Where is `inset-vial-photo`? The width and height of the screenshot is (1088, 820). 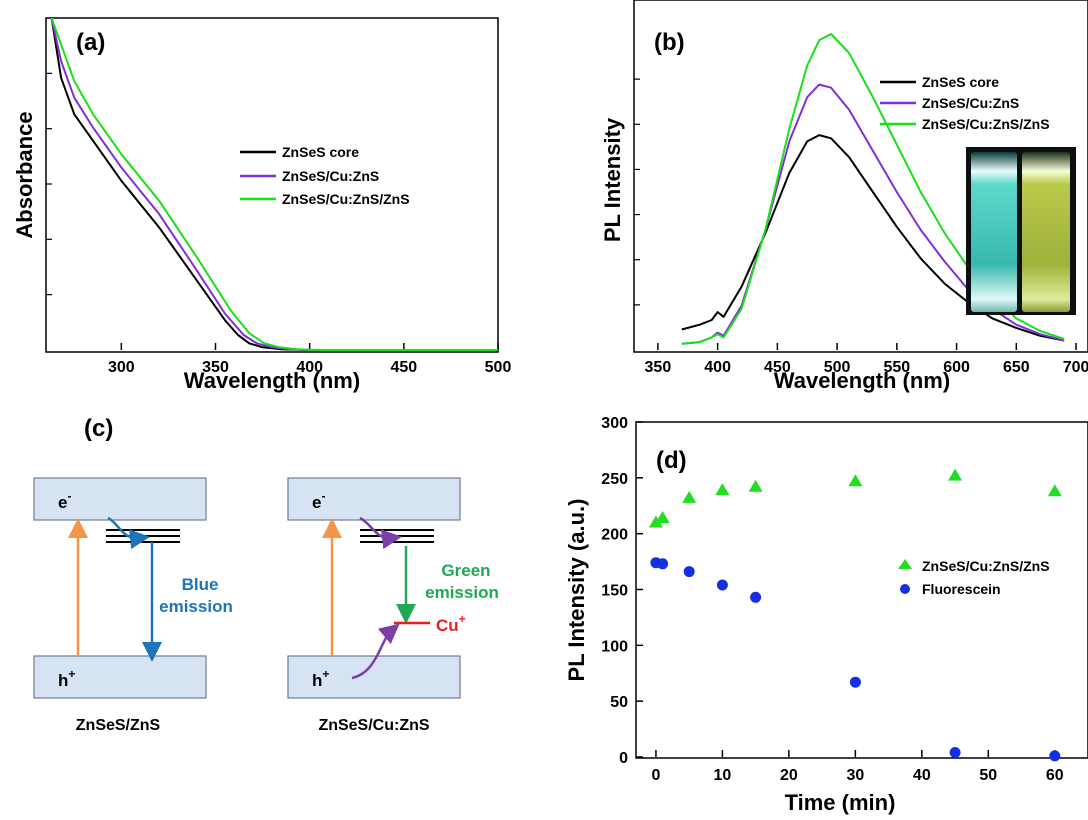 inset-vial-photo is located at coordinates (1021, 231).